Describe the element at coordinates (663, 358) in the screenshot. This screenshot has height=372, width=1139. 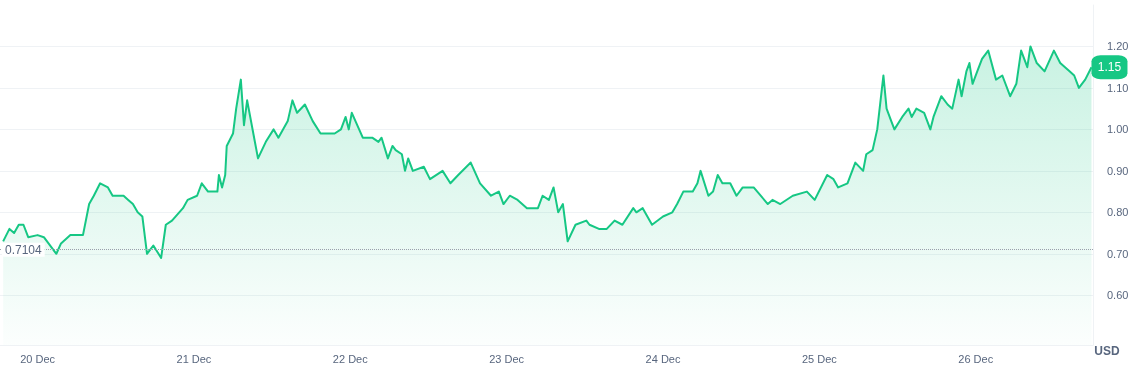
I see `x-tick-label: 24 Dec` at that location.